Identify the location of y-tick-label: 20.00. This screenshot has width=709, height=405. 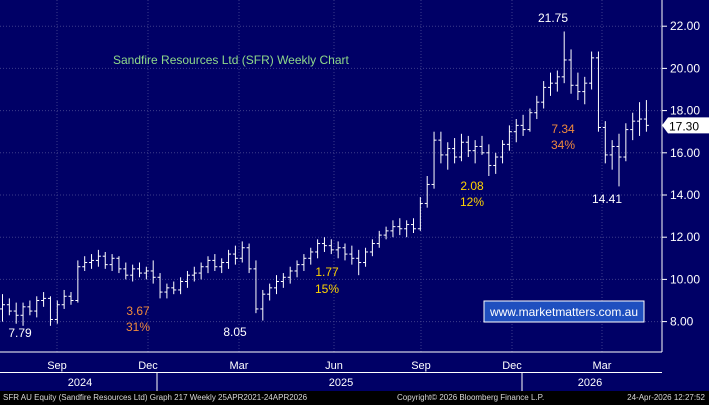
(685, 68).